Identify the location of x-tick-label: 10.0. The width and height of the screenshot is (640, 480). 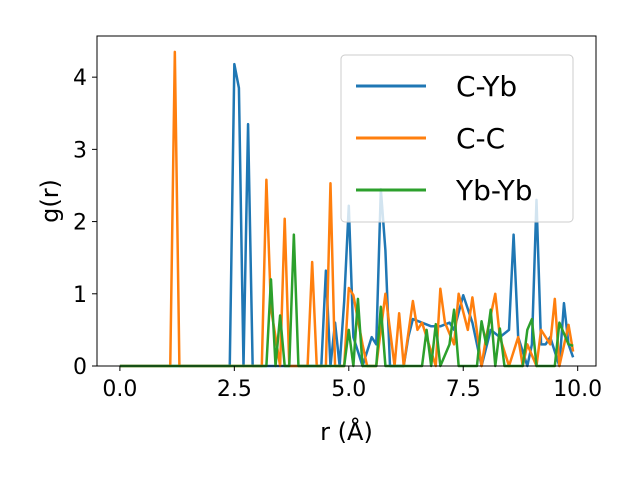
(577, 389).